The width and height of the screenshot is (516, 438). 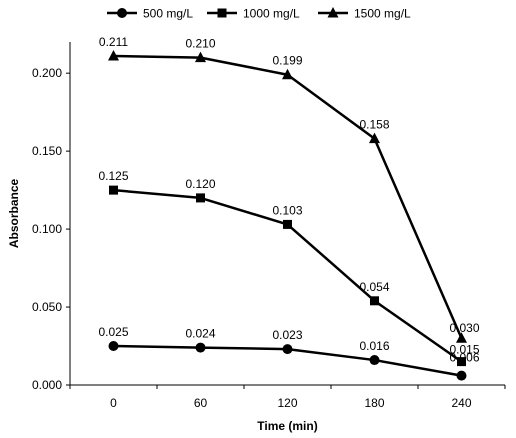 What do you see at coordinates (113, 176) in the screenshot?
I see `data-label: 0.125` at bounding box center [113, 176].